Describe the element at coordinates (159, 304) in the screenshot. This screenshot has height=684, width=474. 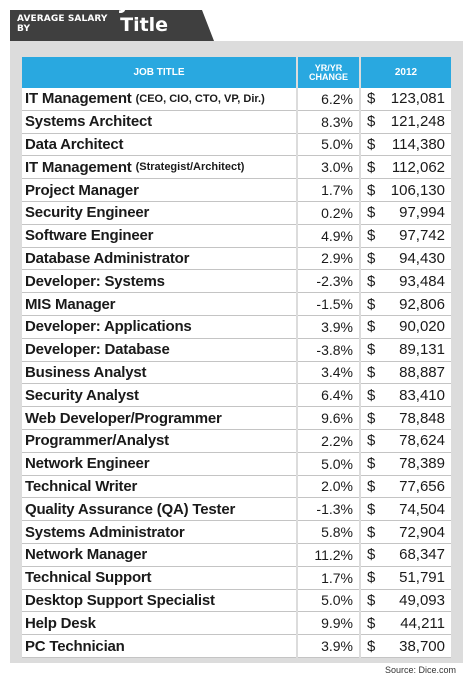
I see `job-title-cell: MIS Manager` at that location.